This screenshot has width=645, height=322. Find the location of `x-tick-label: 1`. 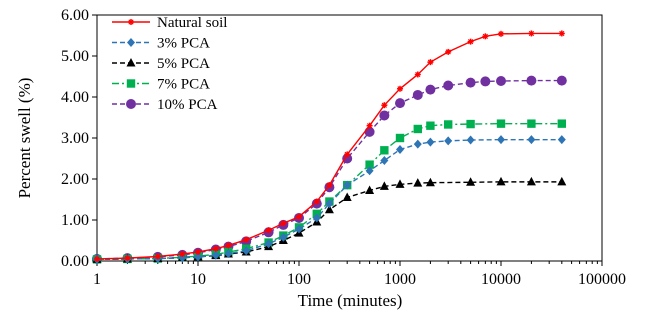

x-tick-label: 1 is located at coordinates (97, 279).